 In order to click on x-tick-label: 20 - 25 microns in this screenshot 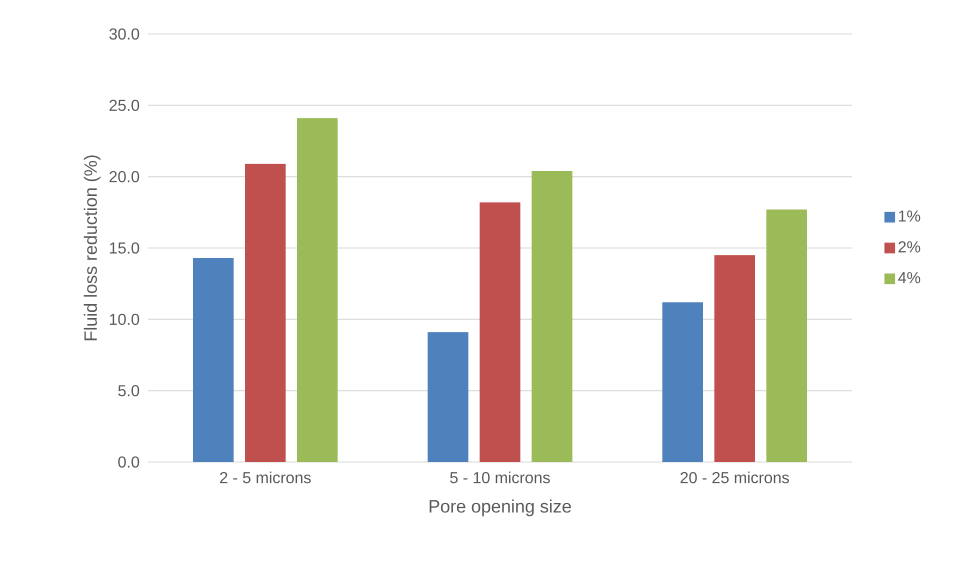, I will do `click(734, 478)`.